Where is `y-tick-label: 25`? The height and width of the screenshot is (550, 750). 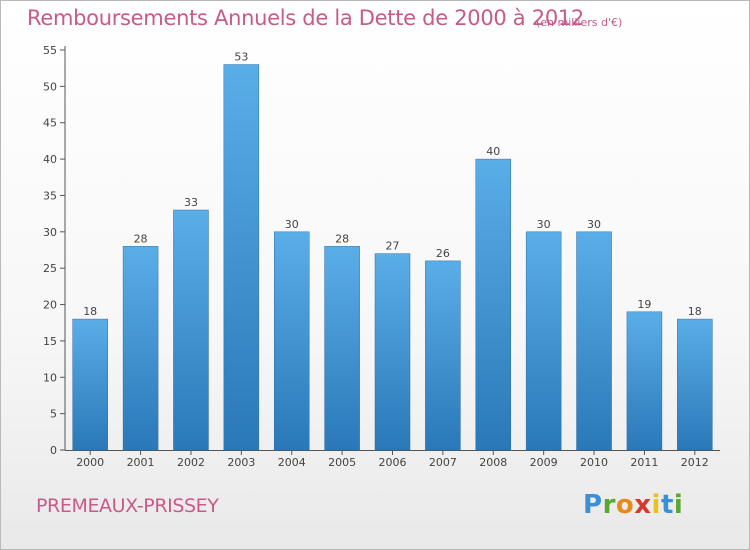 y-tick-label: 25 is located at coordinates (50, 268).